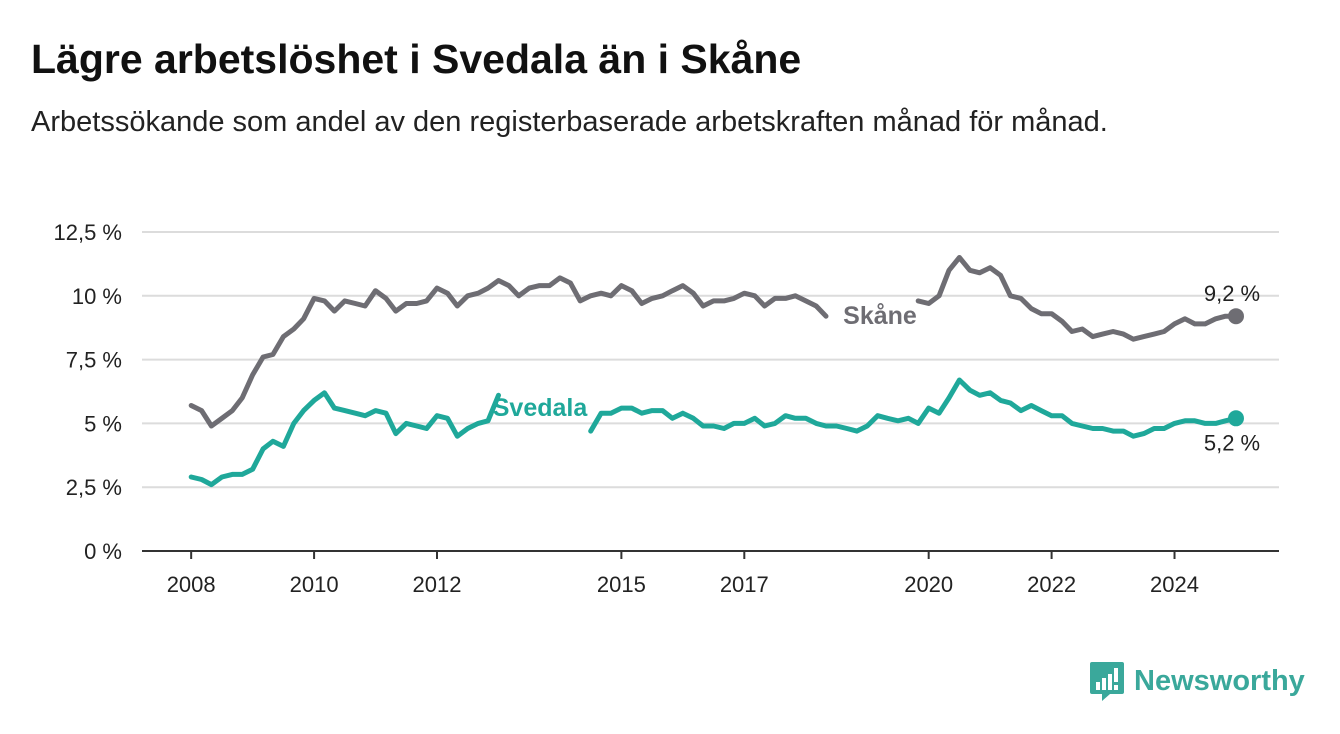 This screenshot has width=1340, height=734. Describe the element at coordinates (1219, 680) in the screenshot. I see `brand-name: Newsworthy` at that location.